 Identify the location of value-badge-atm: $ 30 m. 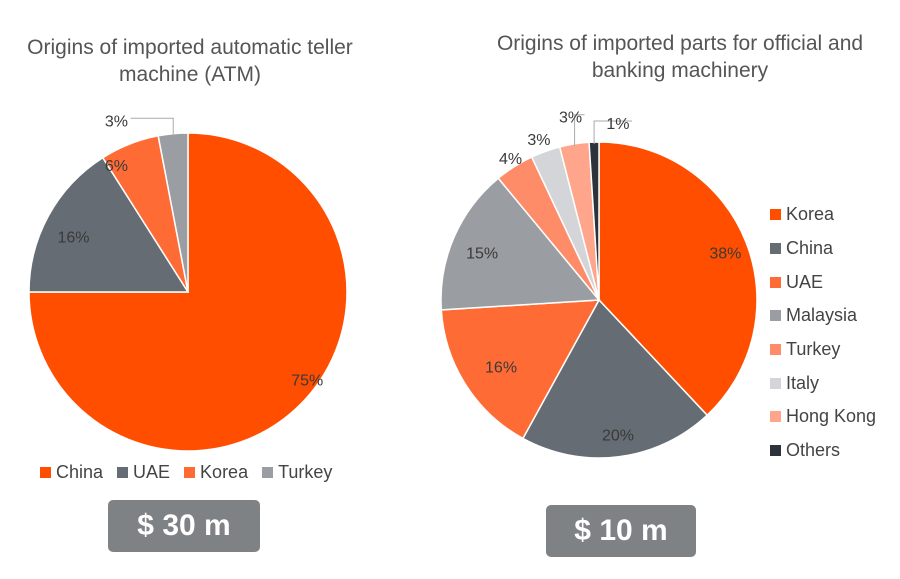
(184, 526).